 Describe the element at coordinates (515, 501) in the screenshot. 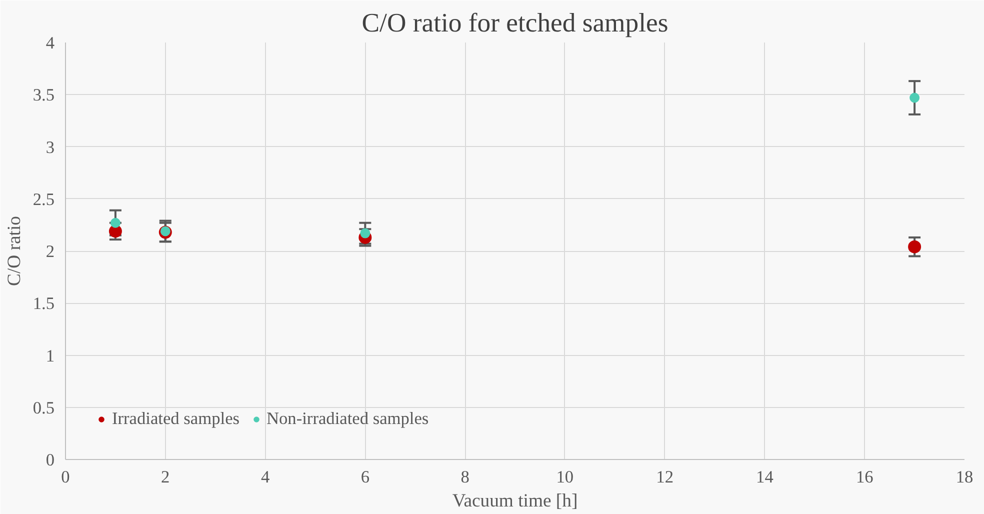

I see `x-axis-title: Vacuum time [h]` at that location.